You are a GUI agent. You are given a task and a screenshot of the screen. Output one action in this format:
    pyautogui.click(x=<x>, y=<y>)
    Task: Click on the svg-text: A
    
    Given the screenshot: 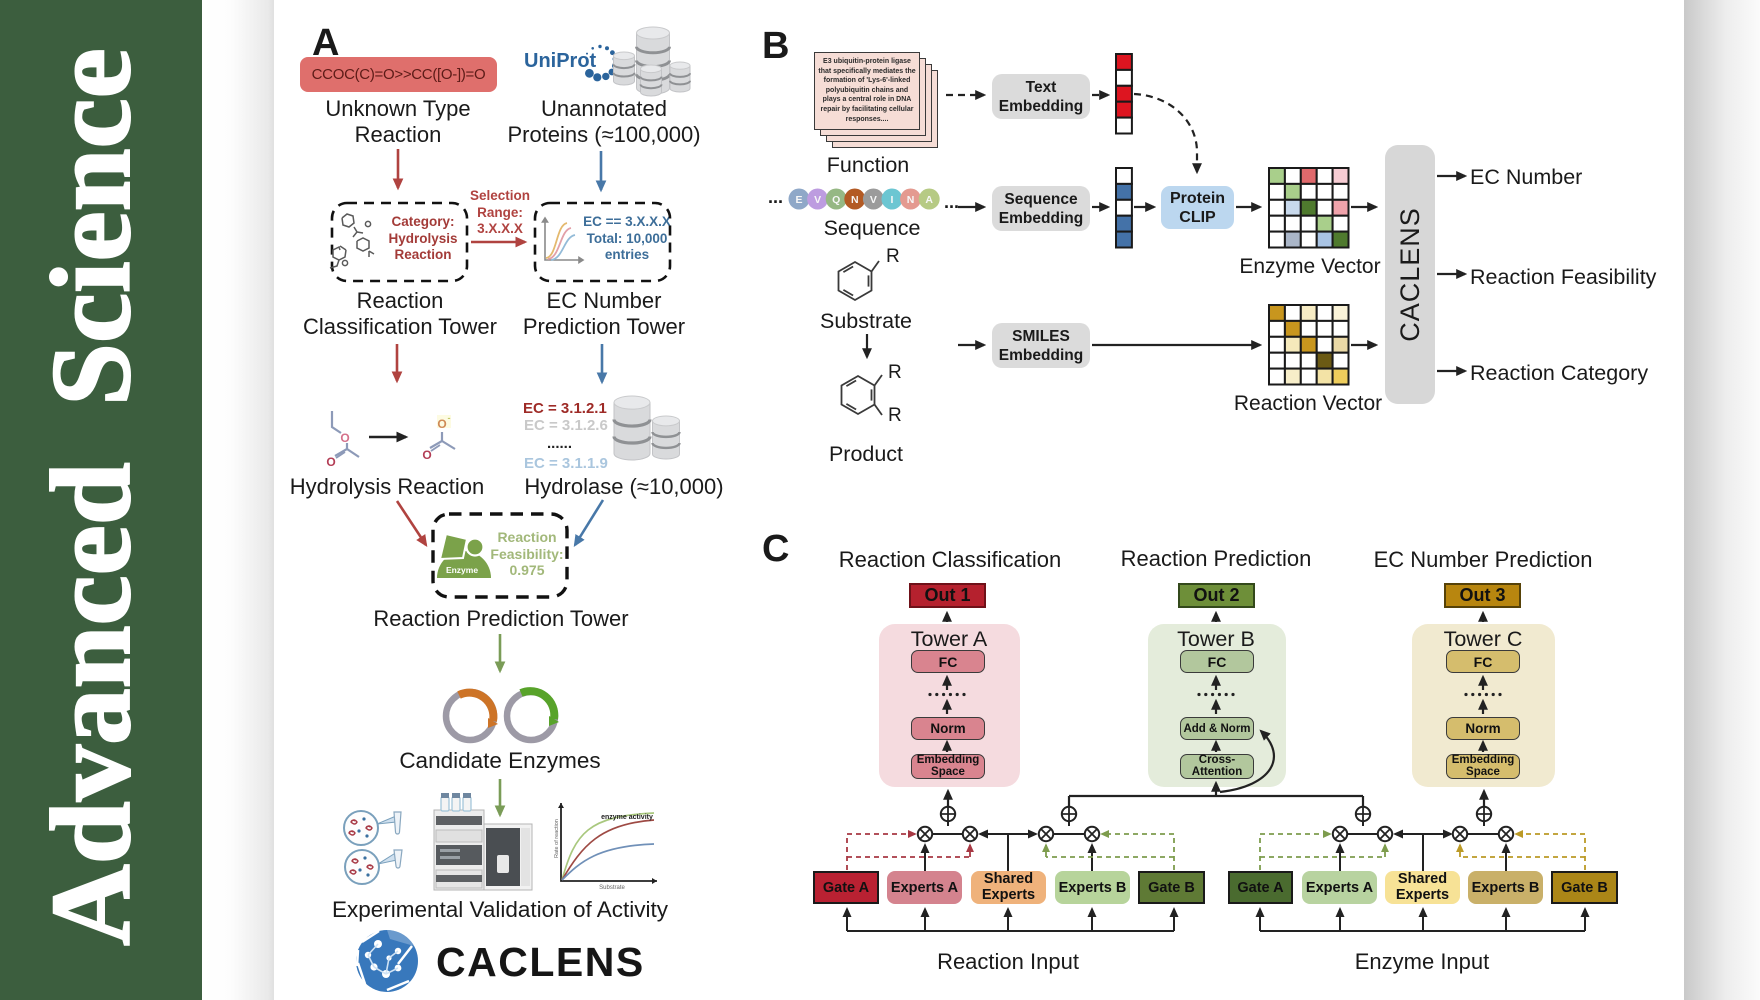 What is the action you would take?
    pyautogui.click(x=929, y=200)
    